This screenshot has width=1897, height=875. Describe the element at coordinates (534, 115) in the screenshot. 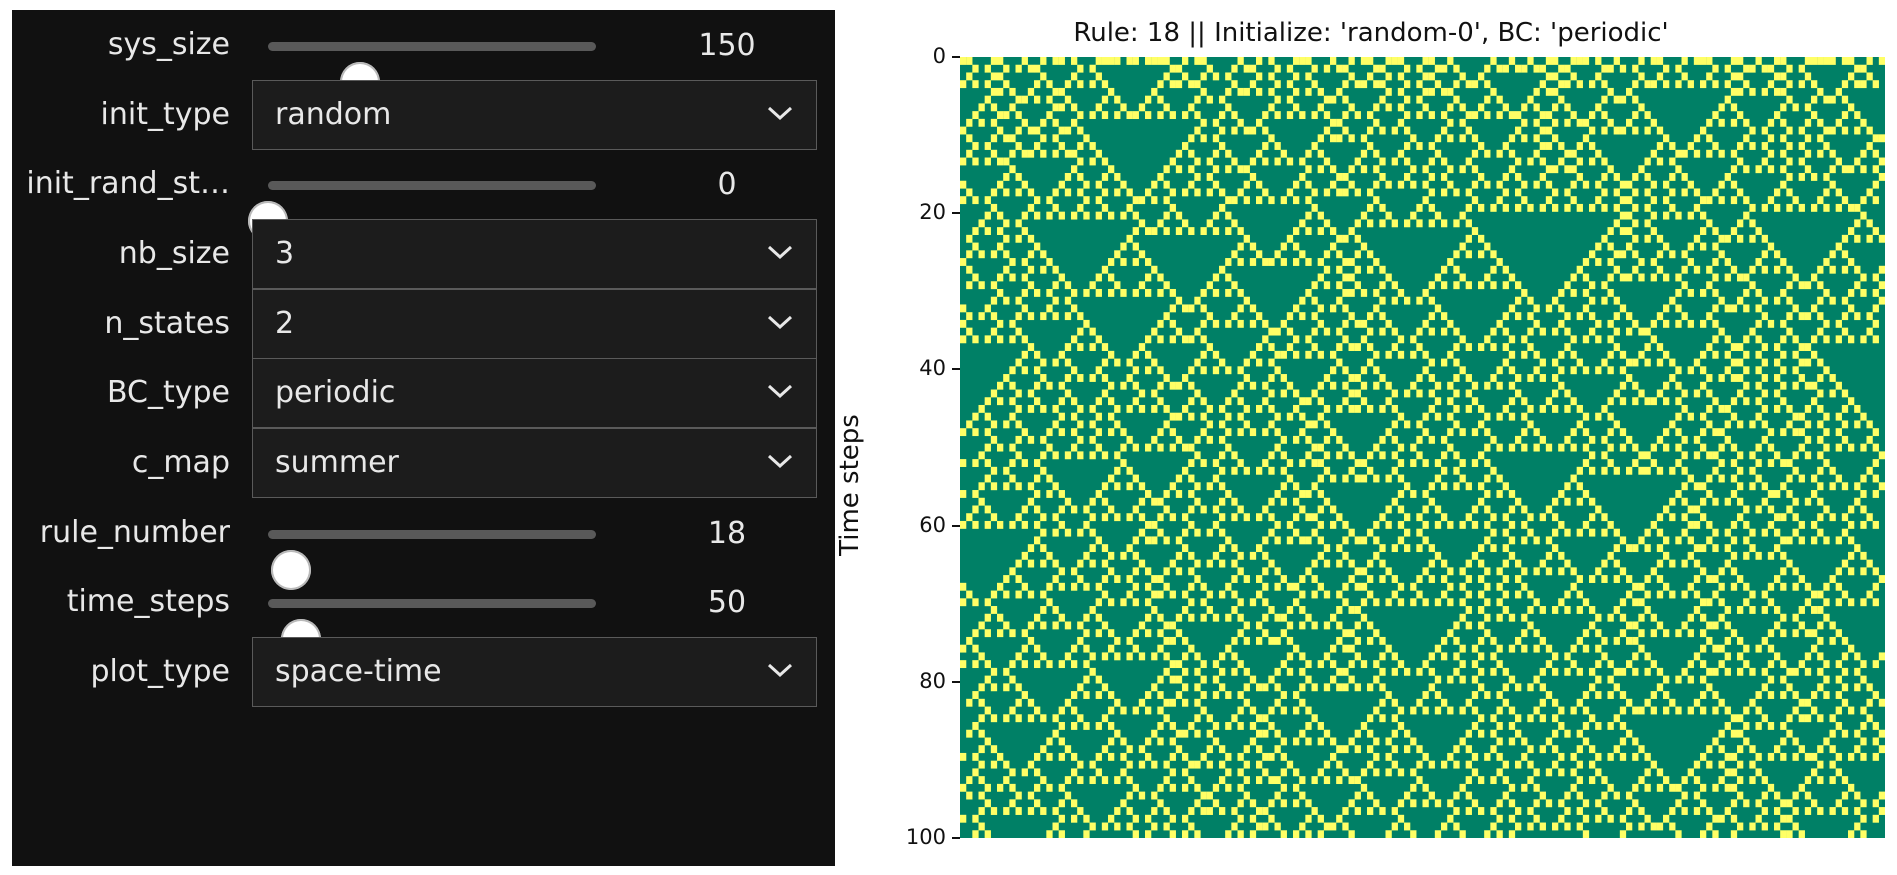

I see `init-type-dropdown: random` at that location.